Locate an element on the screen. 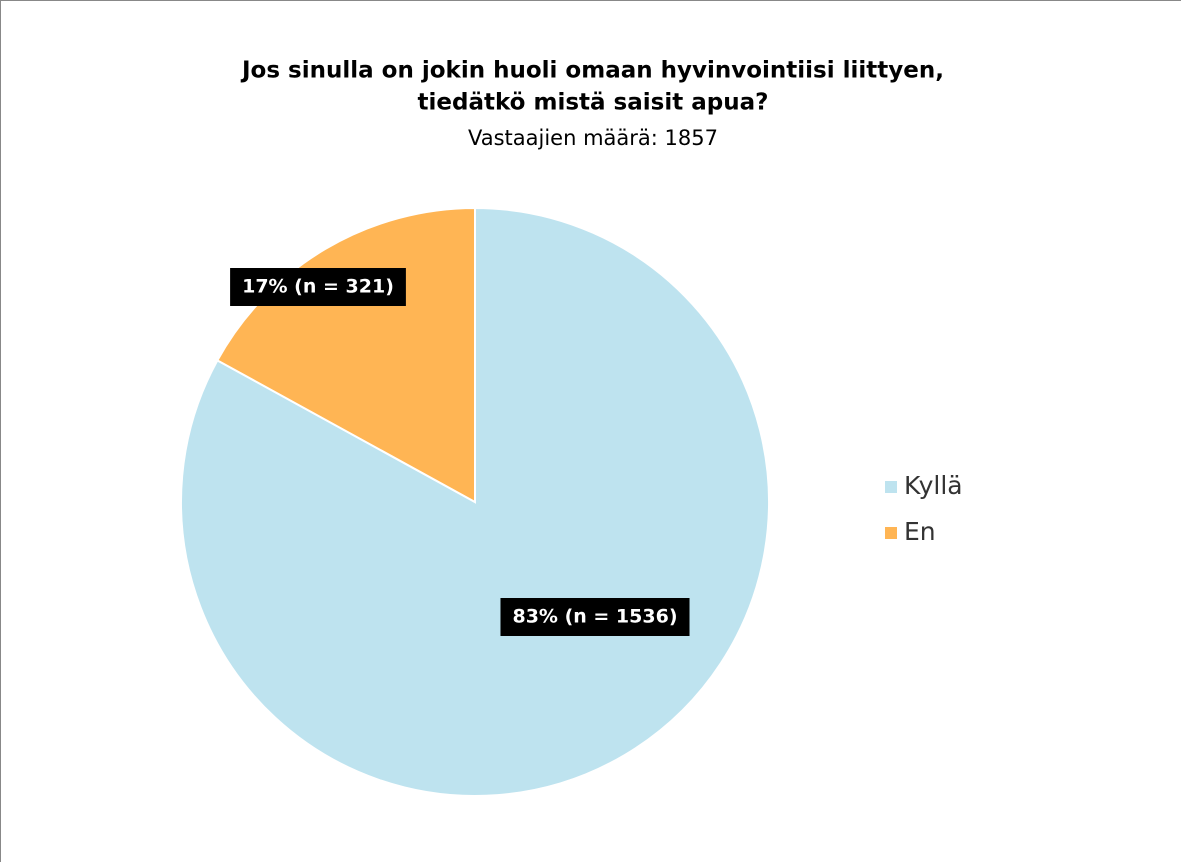 Image resolution: width=1181 pixels, height=862 pixels. data-label: 83% (n = 1536) is located at coordinates (594, 617).